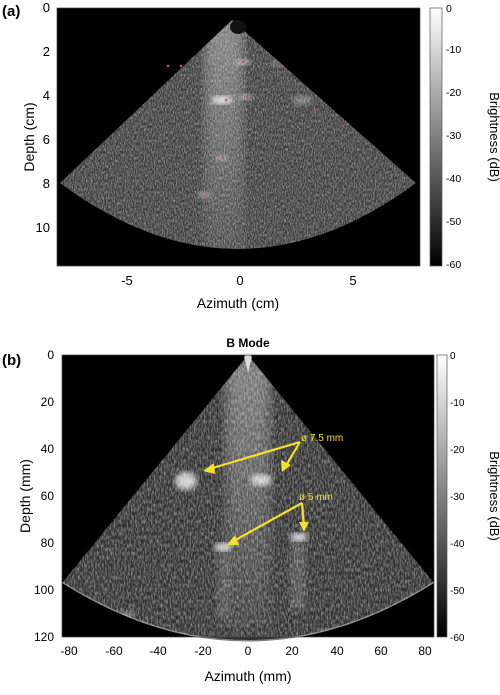  Describe the element at coordinates (436, 137) in the screenshot. I see `colorbar-a` at that location.